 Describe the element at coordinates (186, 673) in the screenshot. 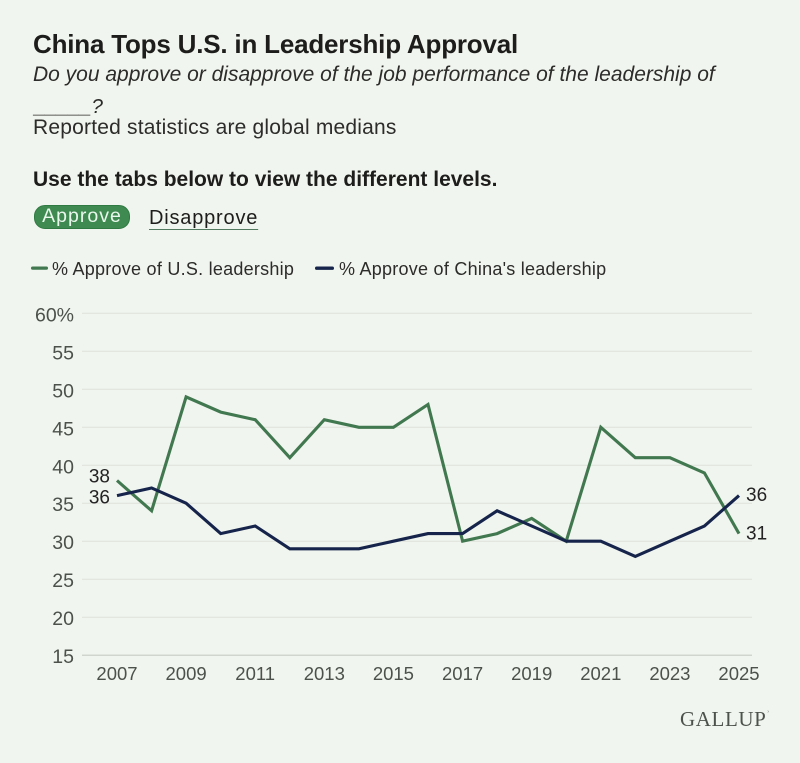

I see `svg-text: 2009` at that location.